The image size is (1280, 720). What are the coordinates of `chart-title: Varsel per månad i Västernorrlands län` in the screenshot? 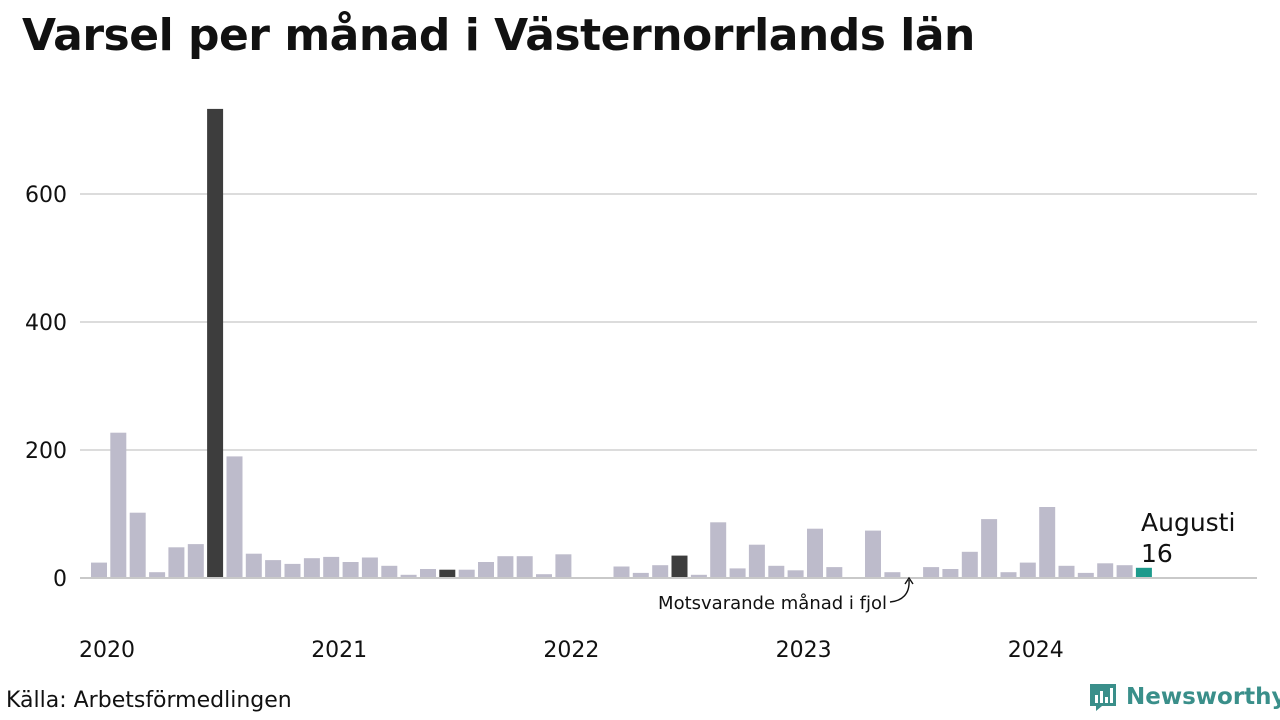 It's located at (498, 35).